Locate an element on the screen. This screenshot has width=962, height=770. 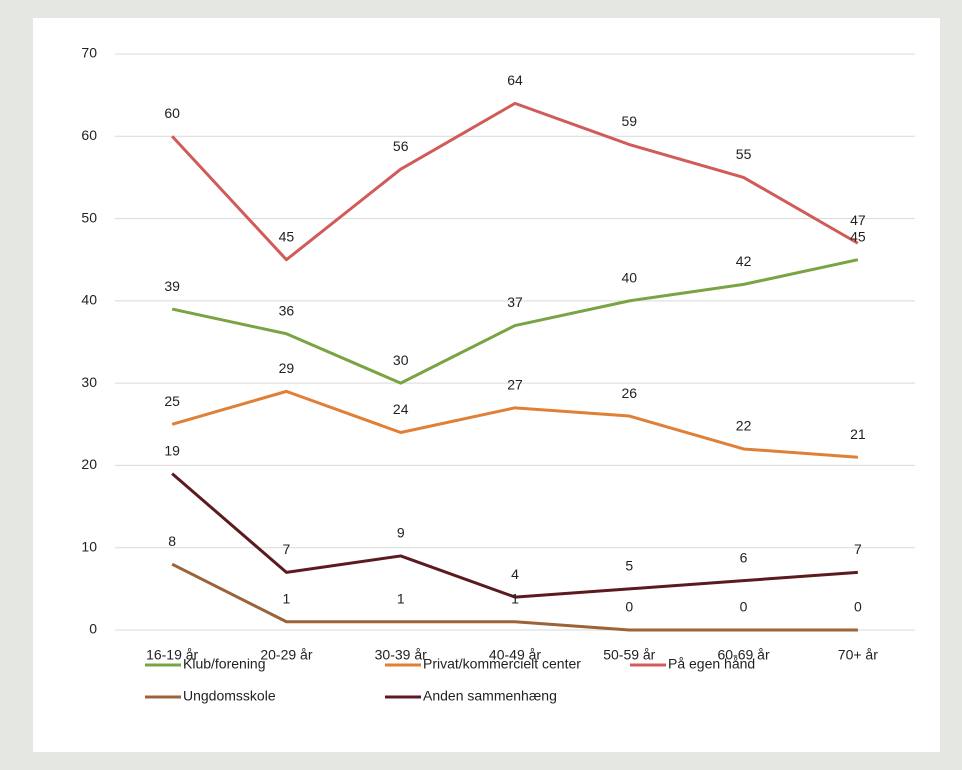
data-label: 59 is located at coordinates (629, 121).